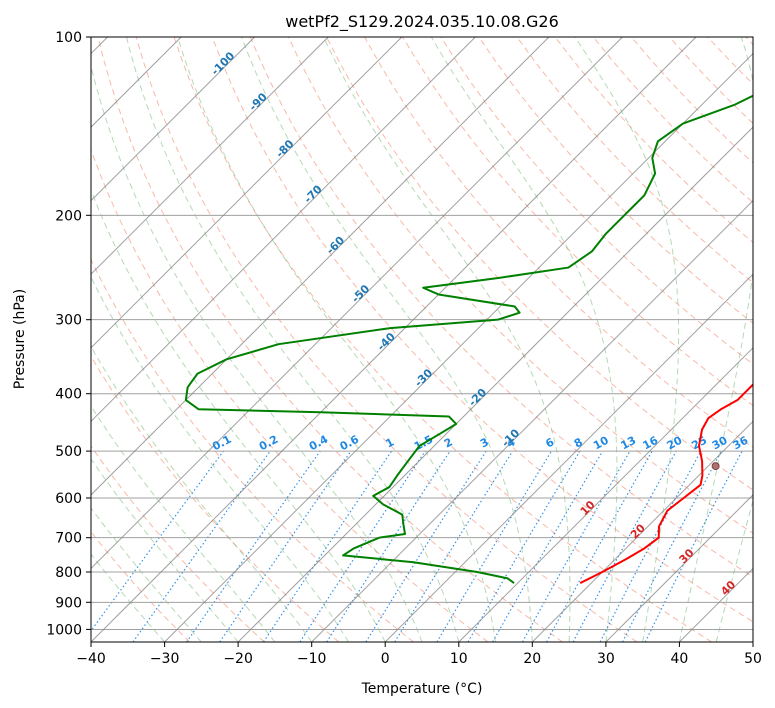 The height and width of the screenshot is (708, 775). Describe the element at coordinates (312, 659) in the screenshot. I see `x-tick-label: −10` at that location.